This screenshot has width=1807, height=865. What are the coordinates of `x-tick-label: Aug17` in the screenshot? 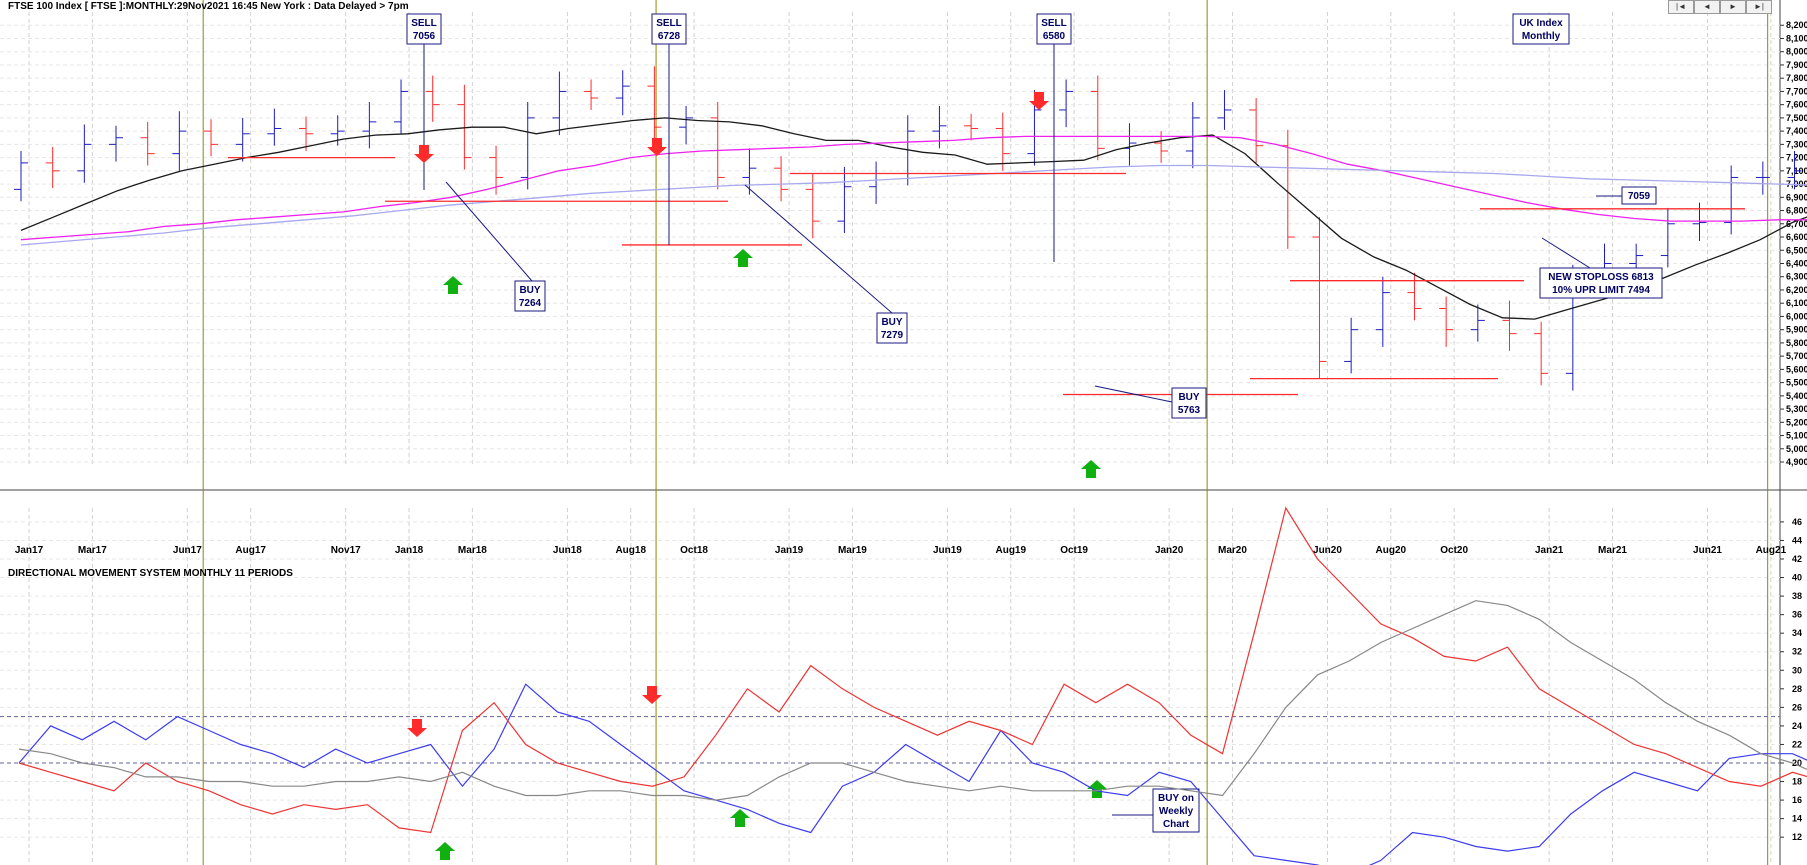 It's located at (250, 550).